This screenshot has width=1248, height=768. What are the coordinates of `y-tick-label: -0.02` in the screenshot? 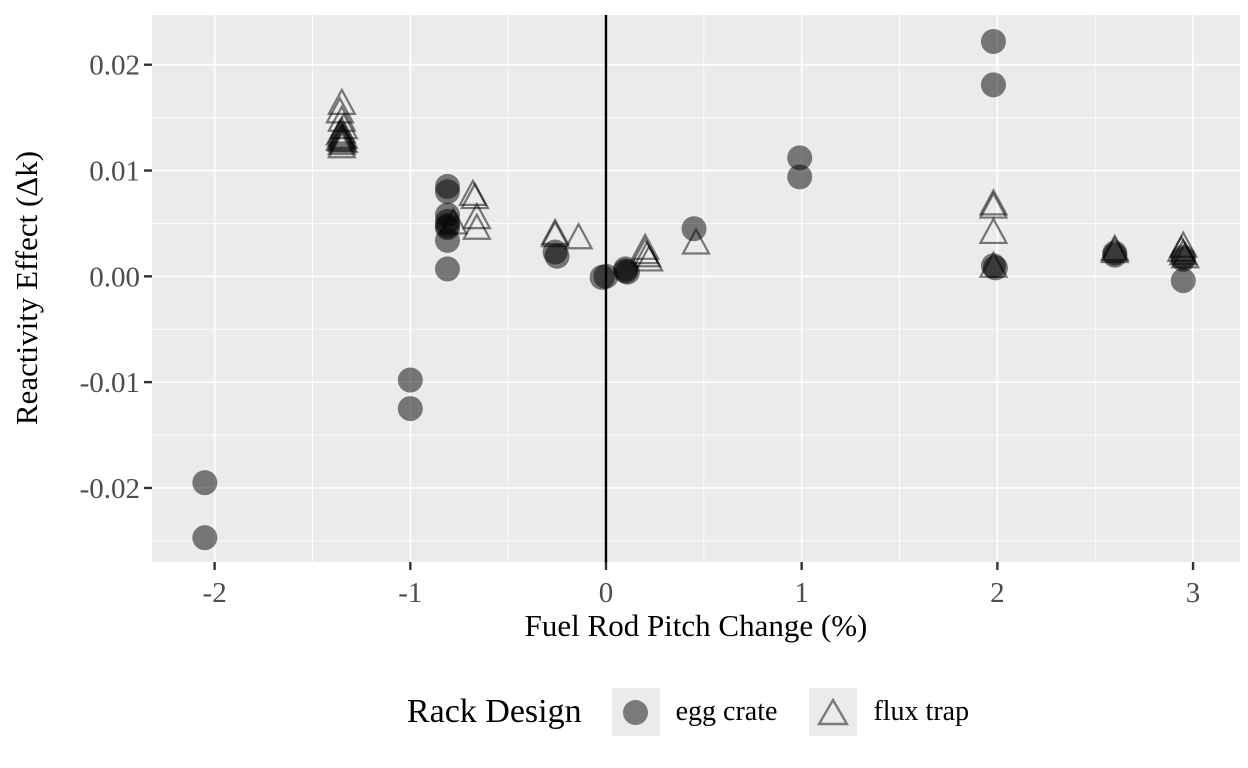 It's located at (110, 489).